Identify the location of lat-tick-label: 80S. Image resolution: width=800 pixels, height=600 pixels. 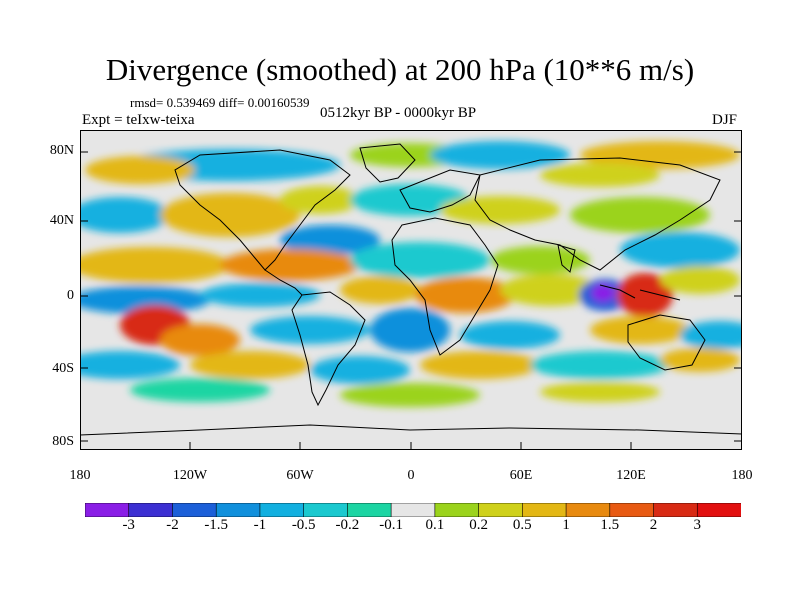
(63, 441).